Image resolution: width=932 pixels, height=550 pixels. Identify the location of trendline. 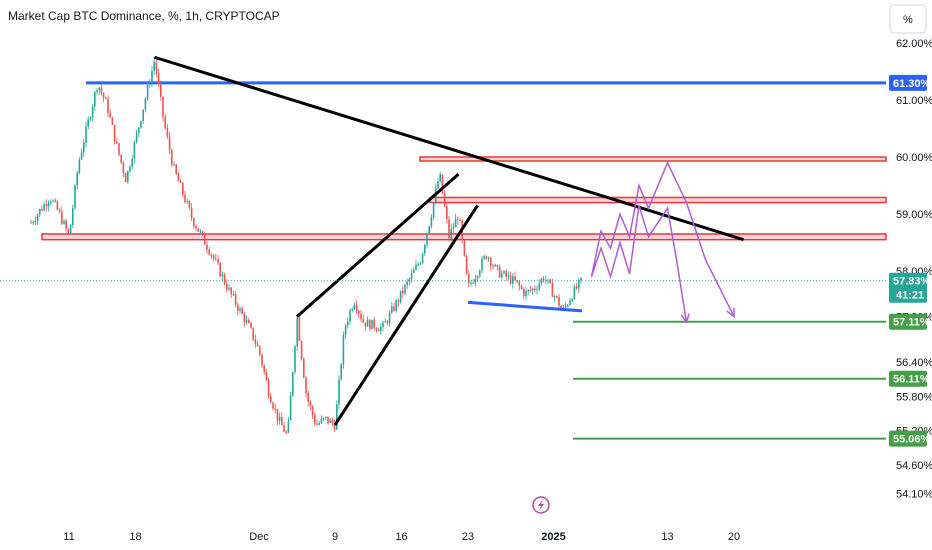
(378, 245).